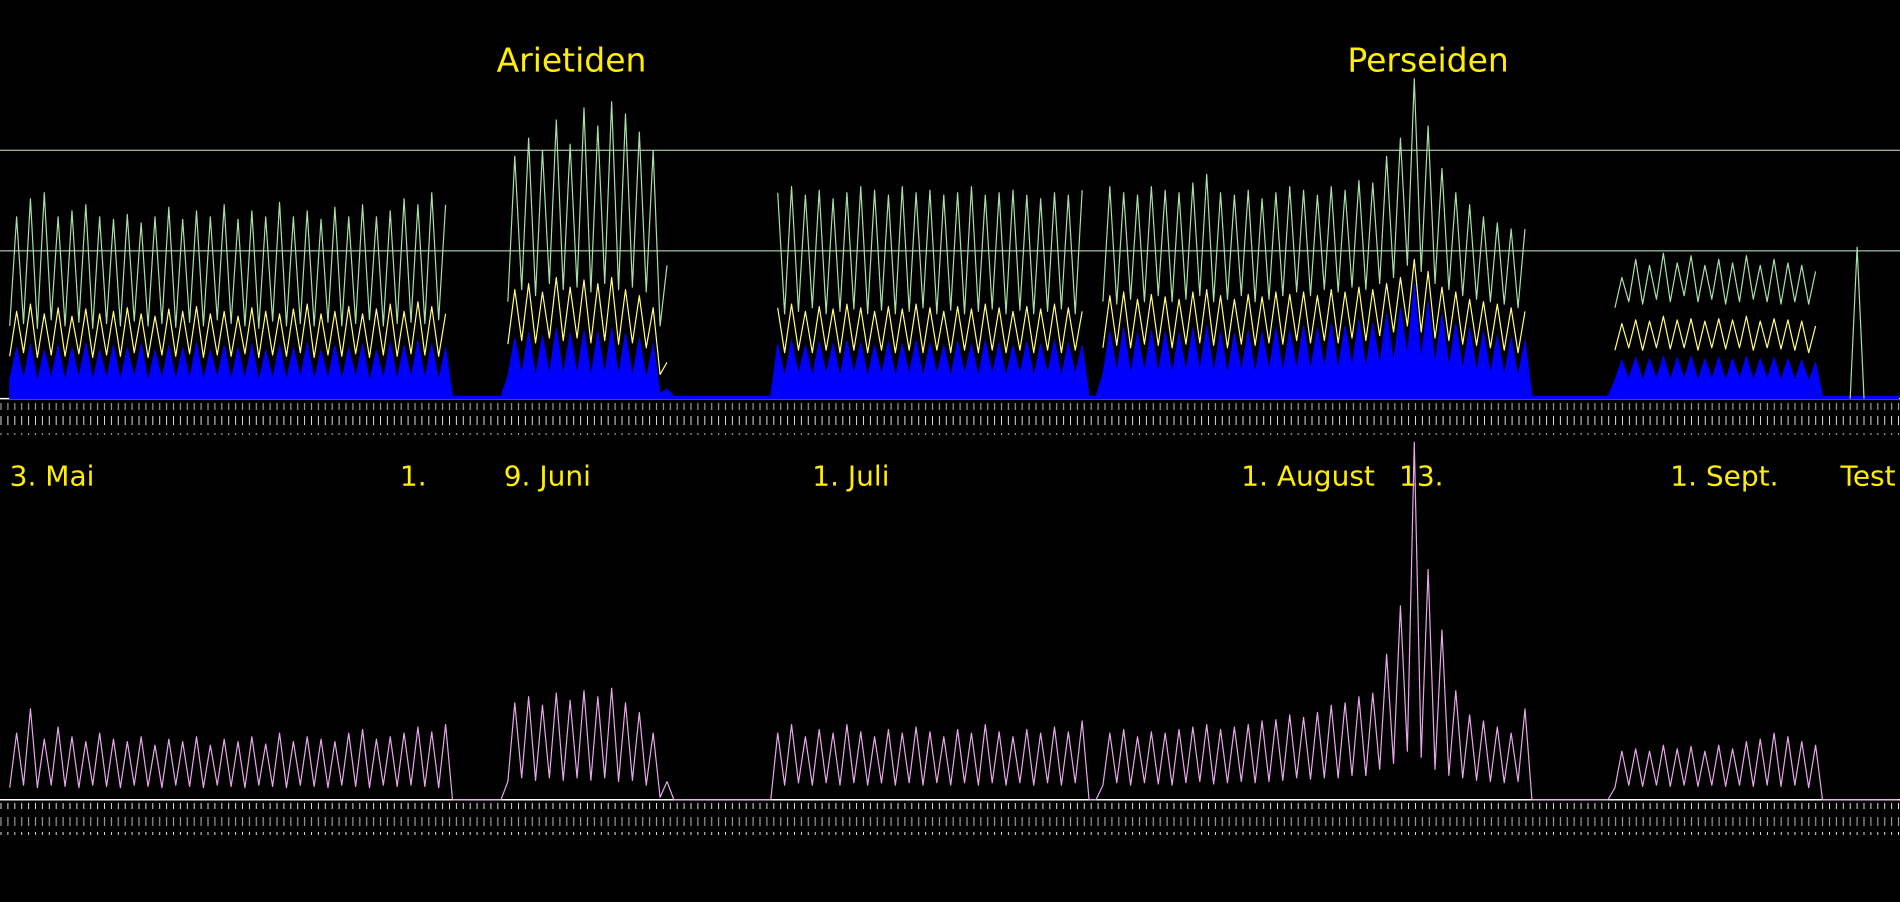 The image size is (1900, 902). What do you see at coordinates (1867, 475) in the screenshot?
I see `x-tick-label: Test` at bounding box center [1867, 475].